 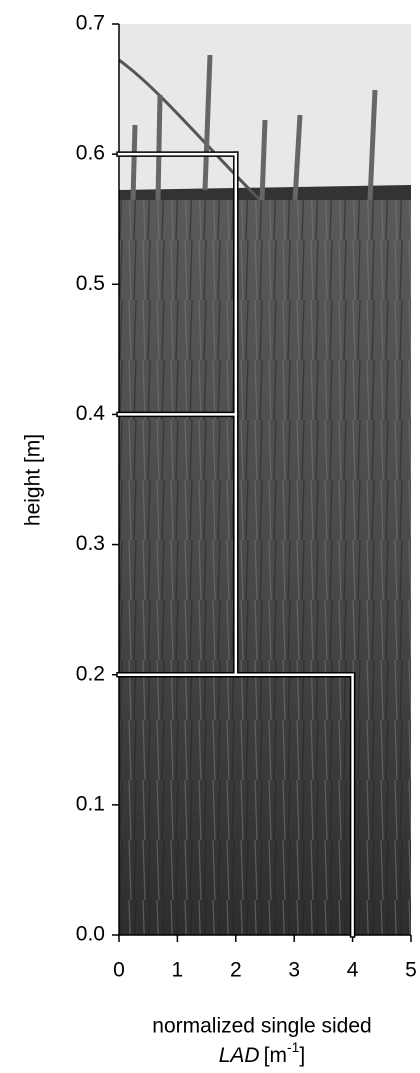 I want to click on y-tick-label: 0.1, so click(x=90, y=803).